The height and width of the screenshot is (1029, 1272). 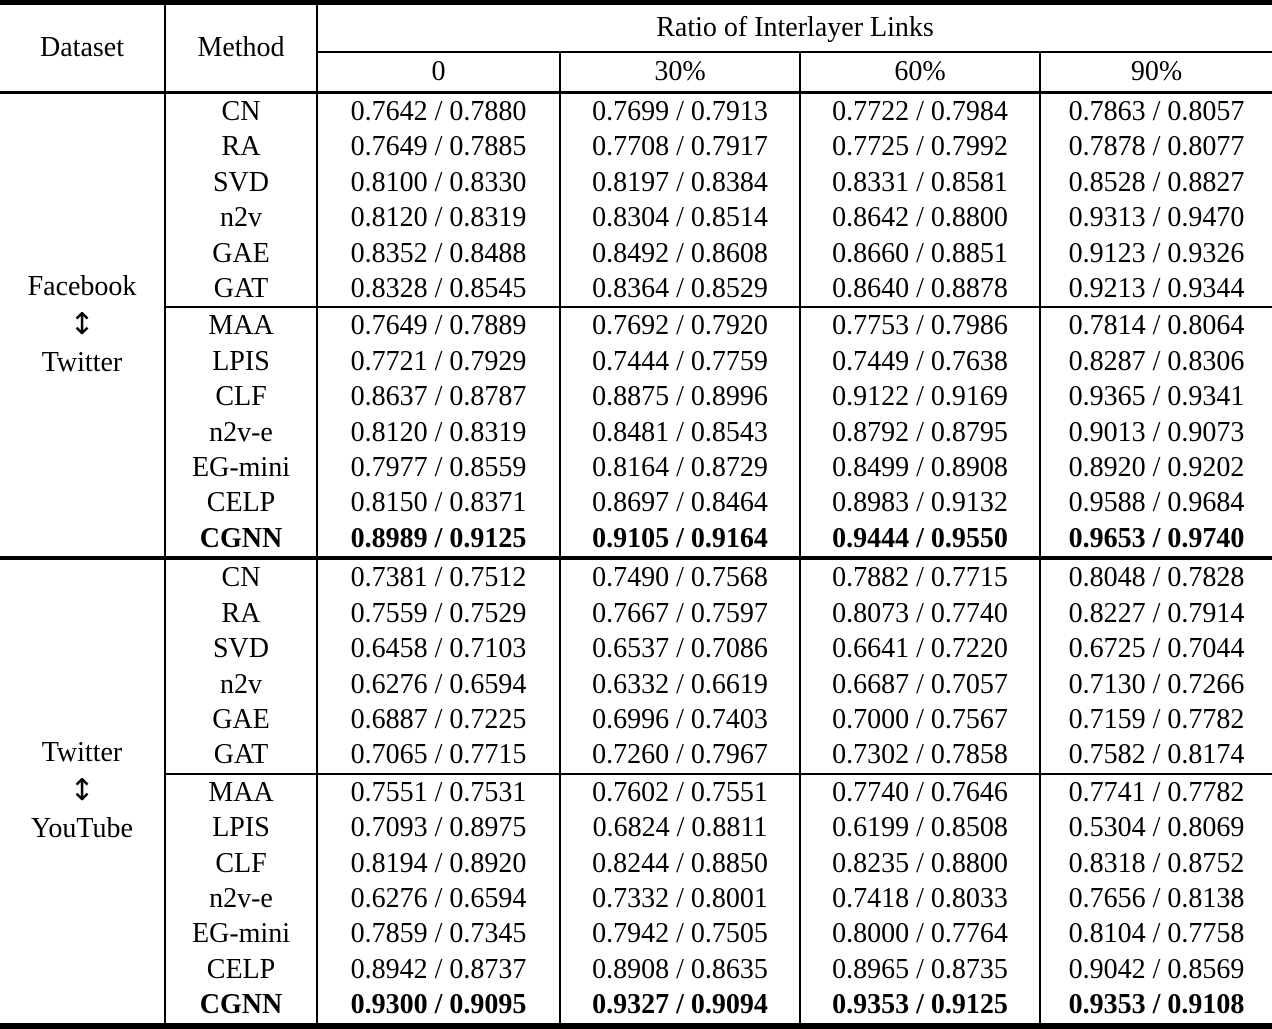 What do you see at coordinates (439, 577) in the screenshot?
I see `value-cell: 0.7381 / 0.7512` at bounding box center [439, 577].